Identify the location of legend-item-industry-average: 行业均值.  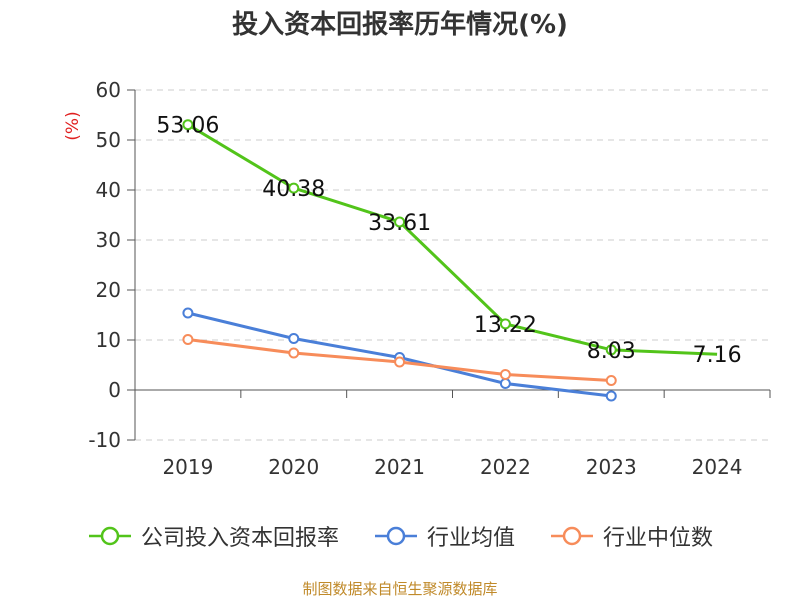
(444, 536).